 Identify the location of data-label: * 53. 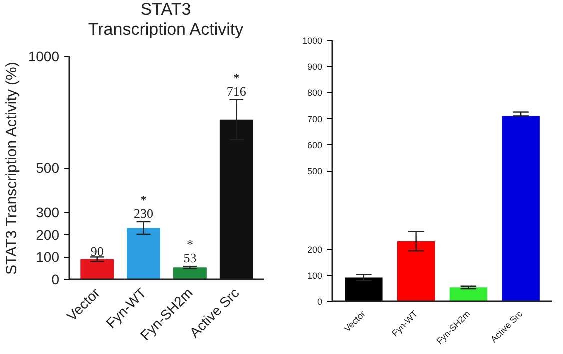
(190, 251).